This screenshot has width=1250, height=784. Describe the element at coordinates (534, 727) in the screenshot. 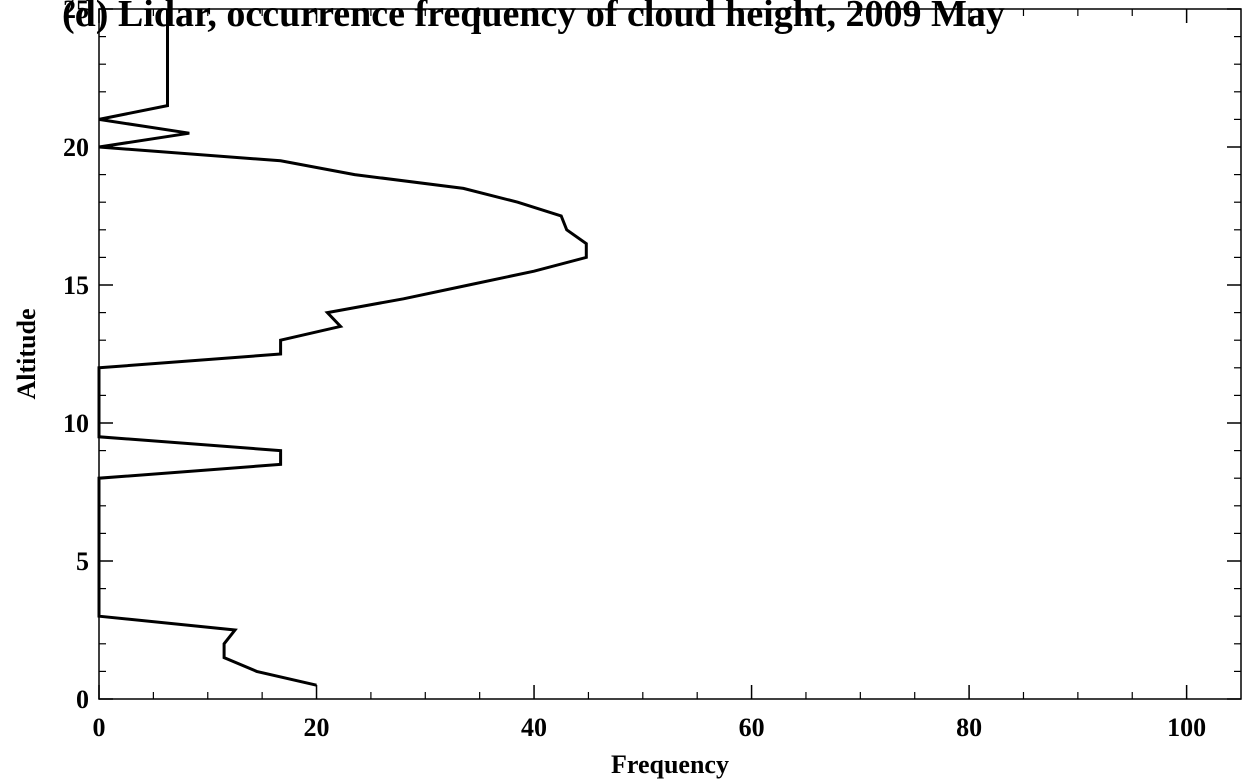

I see `x-tick-label: 40` at that location.